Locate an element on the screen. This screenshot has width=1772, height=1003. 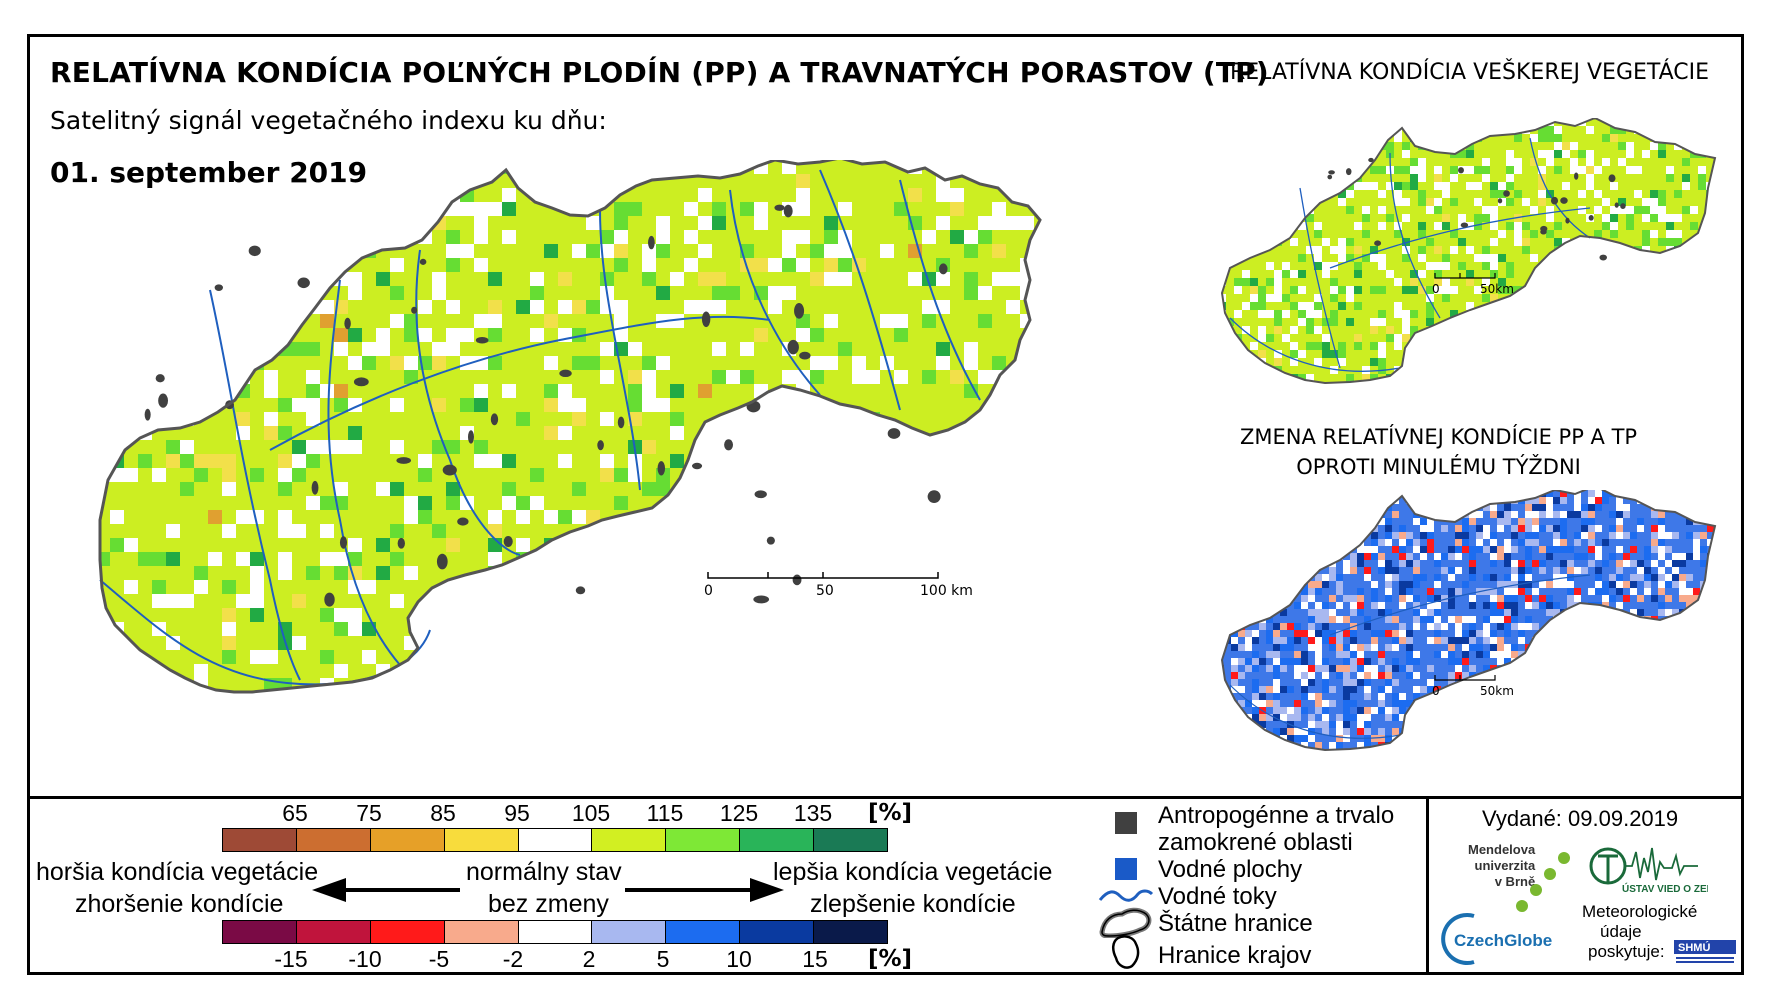
mendel-logo-text: Mendelova univerzita v Brně is located at coordinates (1501, 866).